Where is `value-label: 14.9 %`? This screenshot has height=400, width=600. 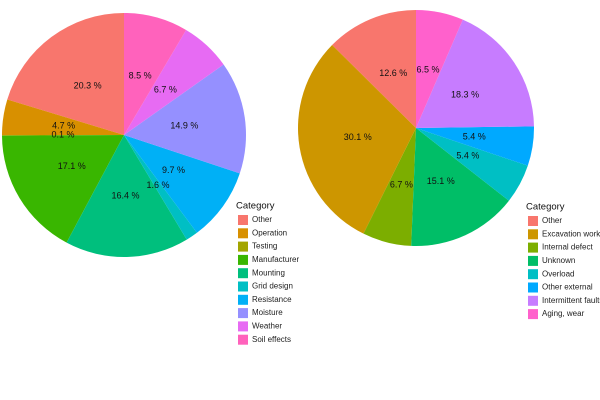
value-label: 14.9 % is located at coordinates (184, 125).